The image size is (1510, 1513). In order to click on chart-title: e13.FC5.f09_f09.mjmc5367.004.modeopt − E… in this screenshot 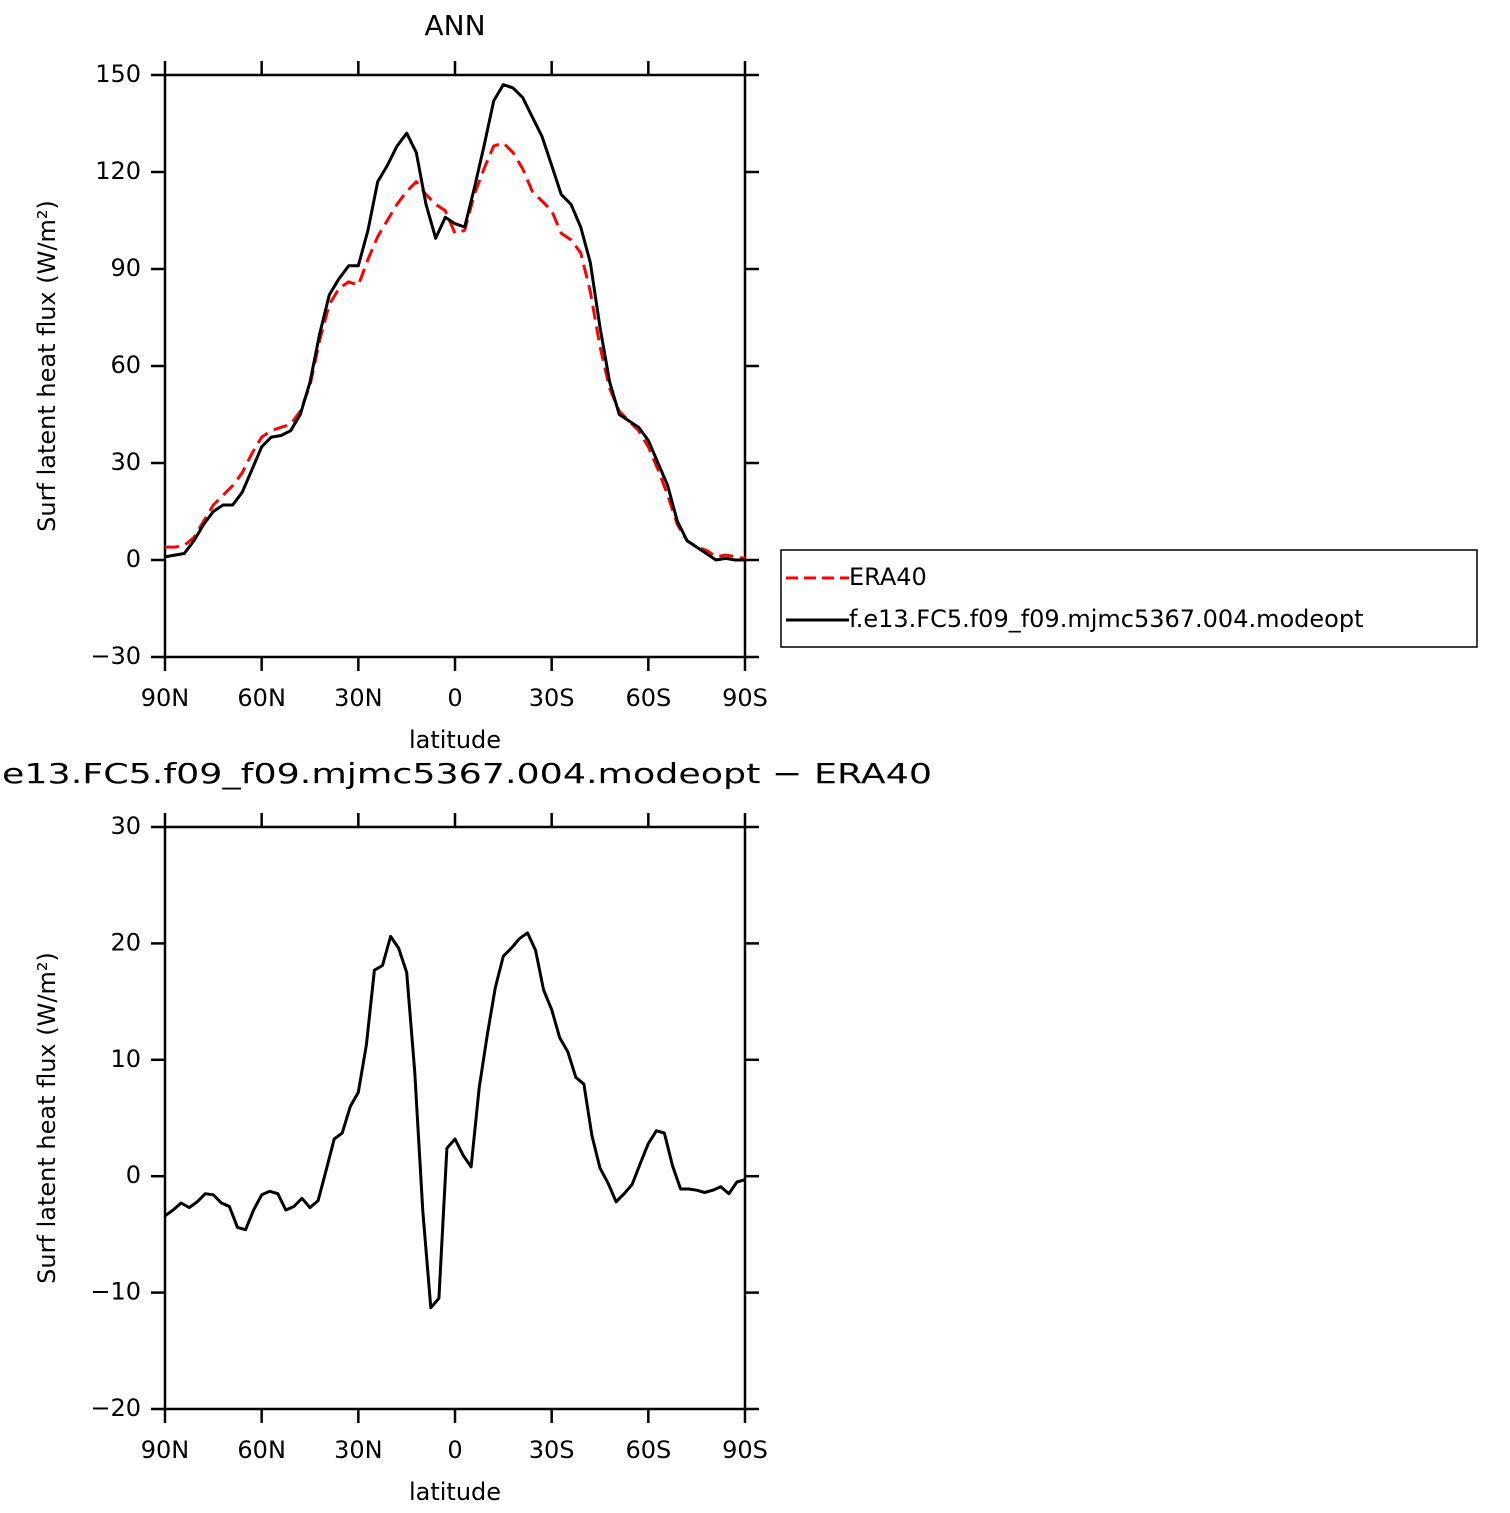, I will do `click(467, 773)`.